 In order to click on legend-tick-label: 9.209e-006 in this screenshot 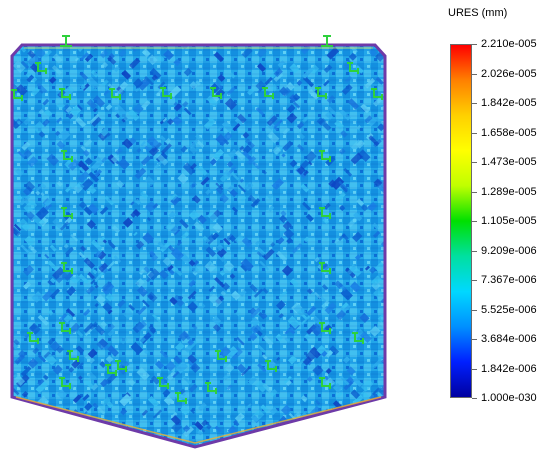, I will do `click(509, 250)`.